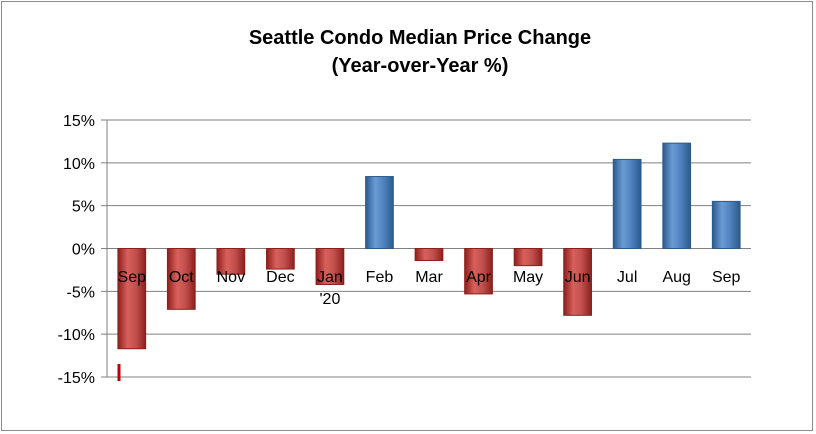  I want to click on x-tick-label: Dec, so click(280, 277).